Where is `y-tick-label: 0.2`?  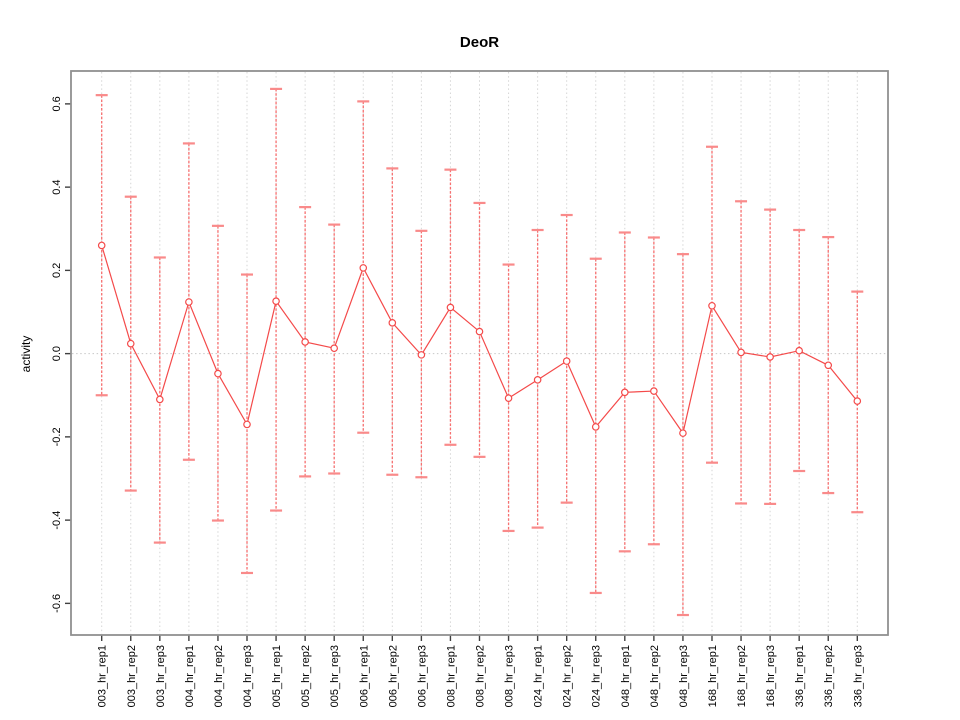
y-tick-label: 0.2 is located at coordinates (57, 270).